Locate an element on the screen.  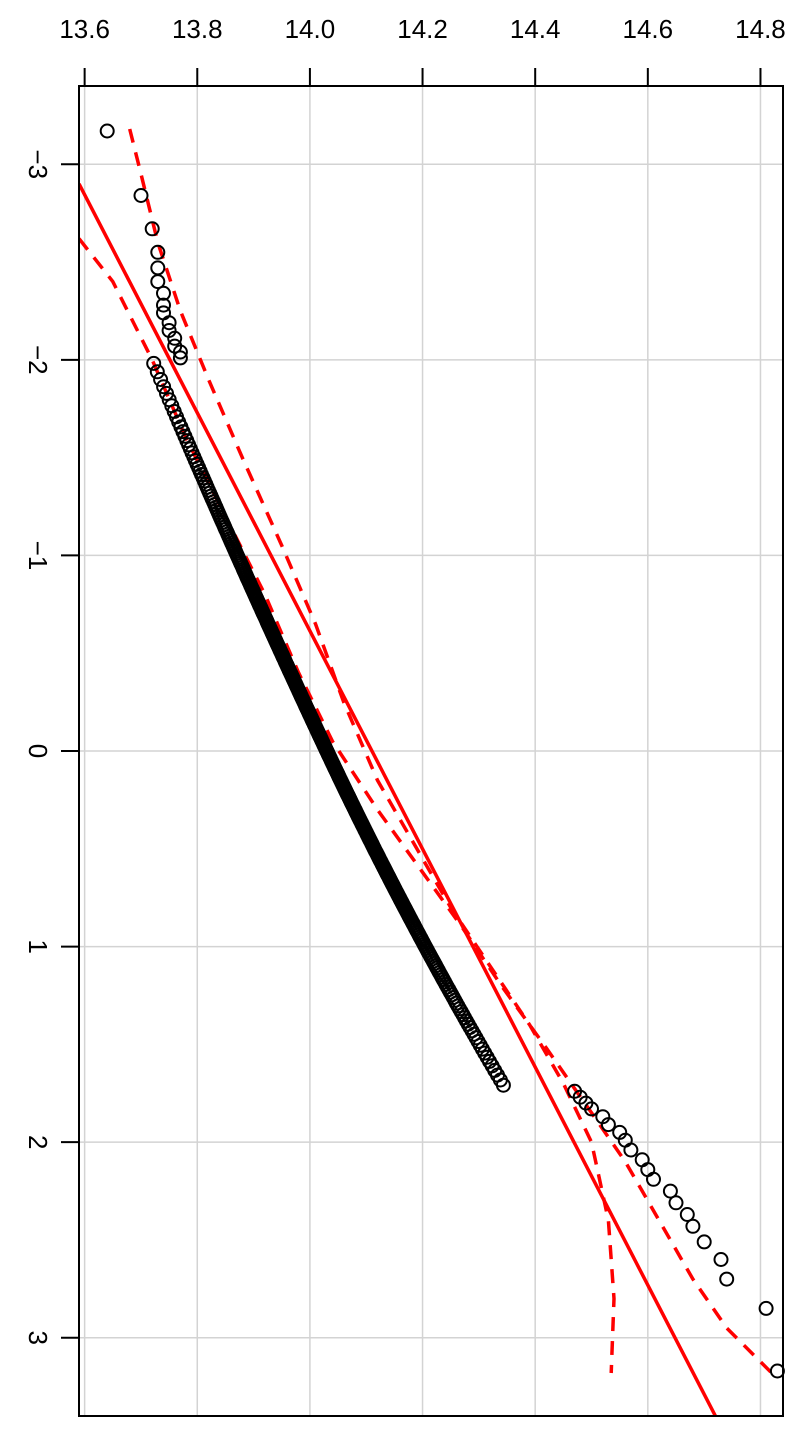
y-axis: −3 −2 −1 0 1 2 3 is located at coordinates (51, 747).